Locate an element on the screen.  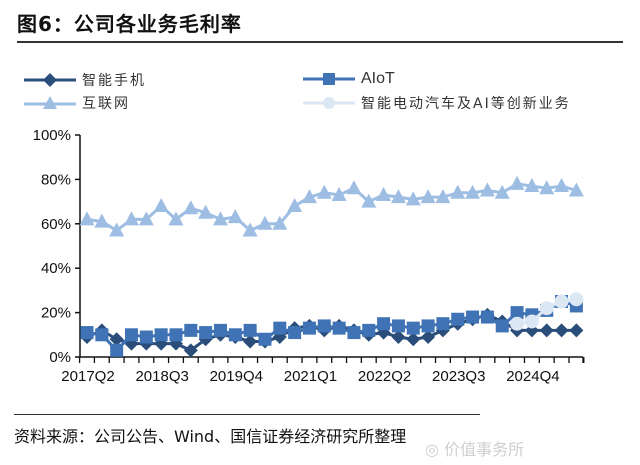
legend-label: 智能手机 is located at coordinates (114, 81).